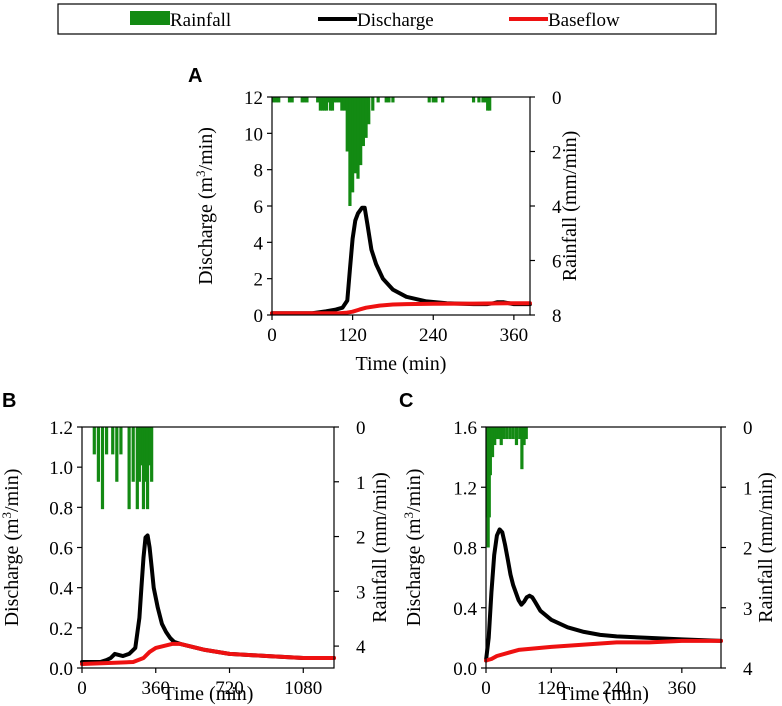 The height and width of the screenshot is (706, 782). Describe the element at coordinates (7, 515) in the screenshot. I see `pb-y-axis-title-sup: 3` at that location.